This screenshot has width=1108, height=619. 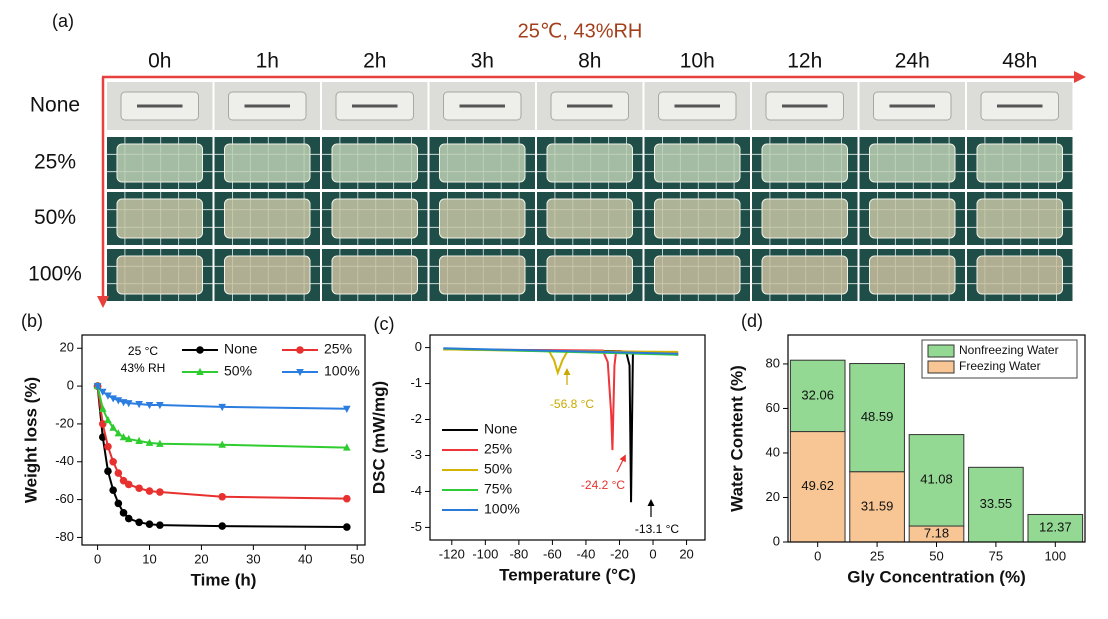 What do you see at coordinates (384, 324) in the screenshot?
I see `panel-label: (c)` at bounding box center [384, 324].